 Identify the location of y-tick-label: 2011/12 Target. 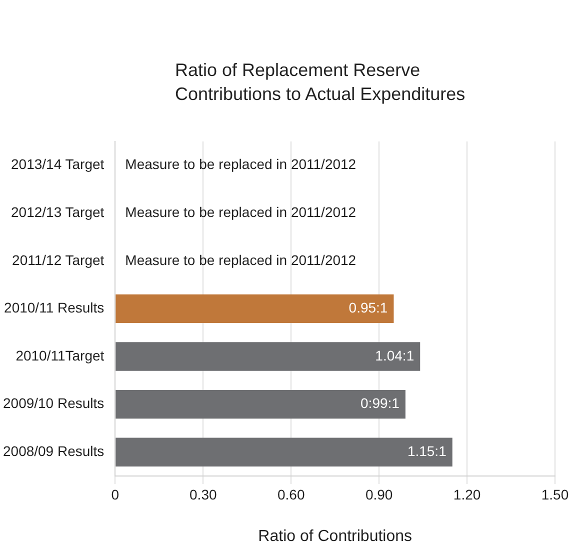
(58, 260).